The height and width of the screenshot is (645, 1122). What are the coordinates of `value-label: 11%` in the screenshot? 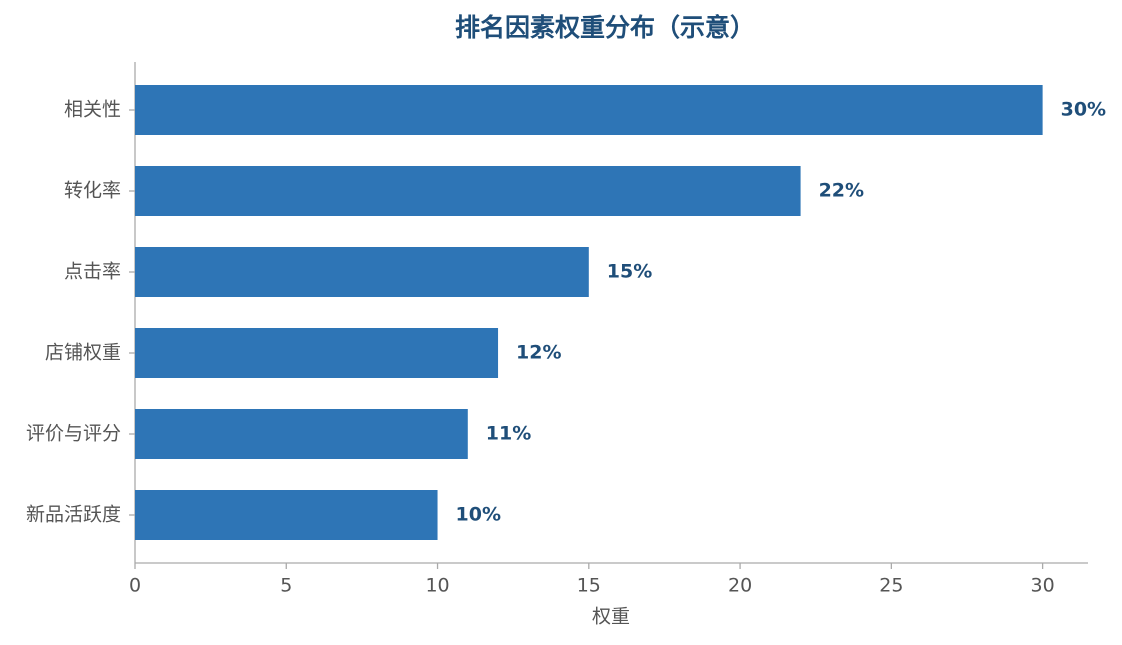 It's located at (508, 434).